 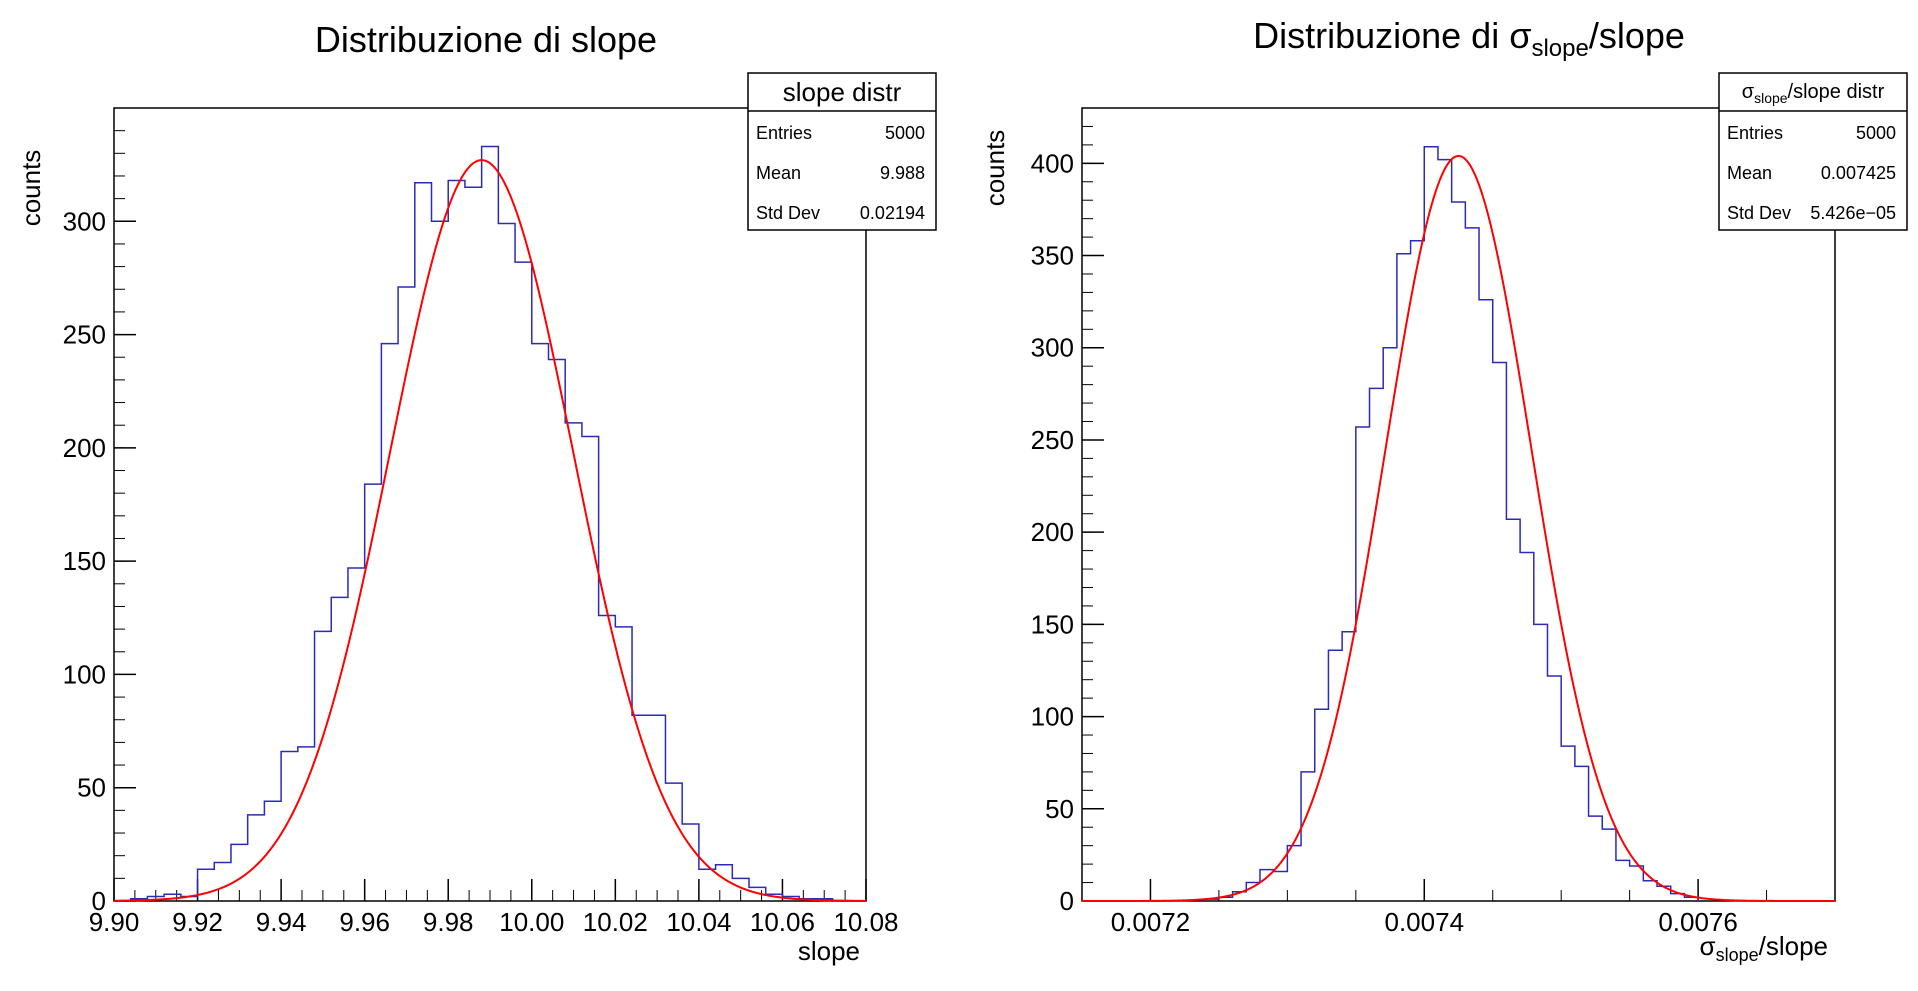 What do you see at coordinates (1748, 92) in the screenshot?
I see `stats-title-sigma: σ` at bounding box center [1748, 92].